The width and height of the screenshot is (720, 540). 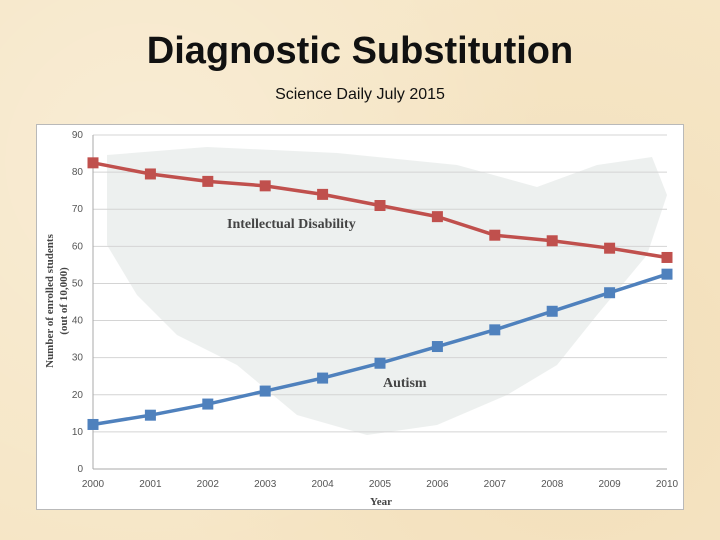 I want to click on x-axis-title: Year, so click(x=381, y=502).